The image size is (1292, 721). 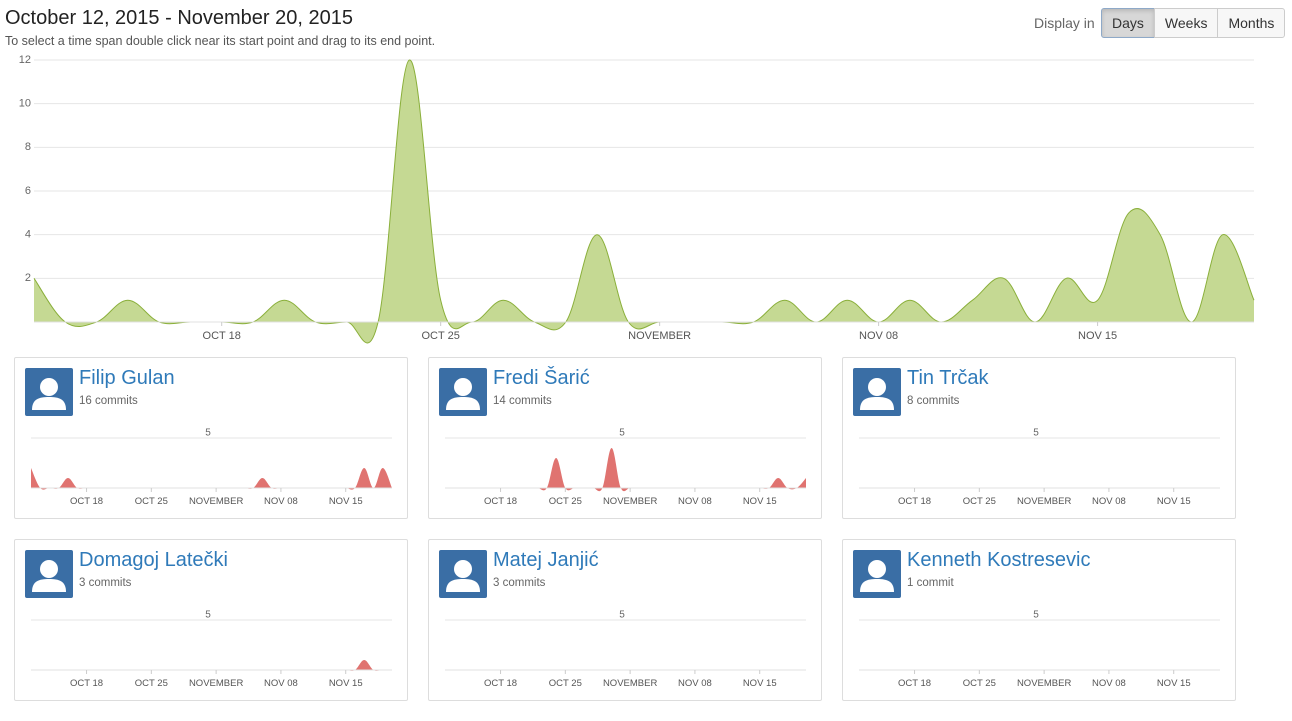 What do you see at coordinates (127, 378) in the screenshot?
I see `contributor-name-link: Filip Gulan` at bounding box center [127, 378].